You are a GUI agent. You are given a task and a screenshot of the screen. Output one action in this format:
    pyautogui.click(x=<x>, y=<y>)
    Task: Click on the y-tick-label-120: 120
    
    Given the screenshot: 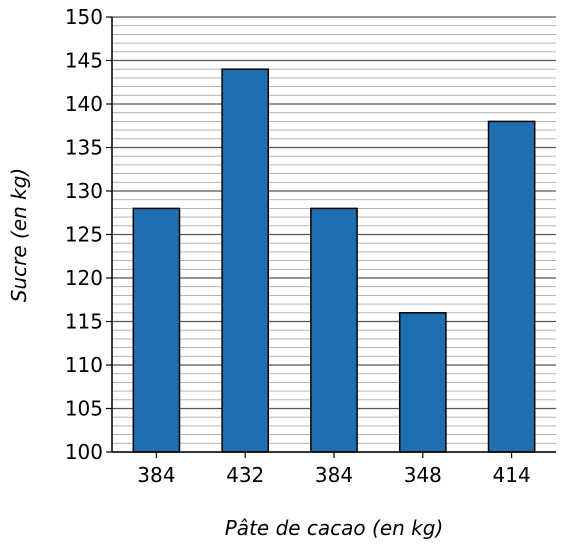 What is the action you would take?
    pyautogui.click(x=84, y=278)
    